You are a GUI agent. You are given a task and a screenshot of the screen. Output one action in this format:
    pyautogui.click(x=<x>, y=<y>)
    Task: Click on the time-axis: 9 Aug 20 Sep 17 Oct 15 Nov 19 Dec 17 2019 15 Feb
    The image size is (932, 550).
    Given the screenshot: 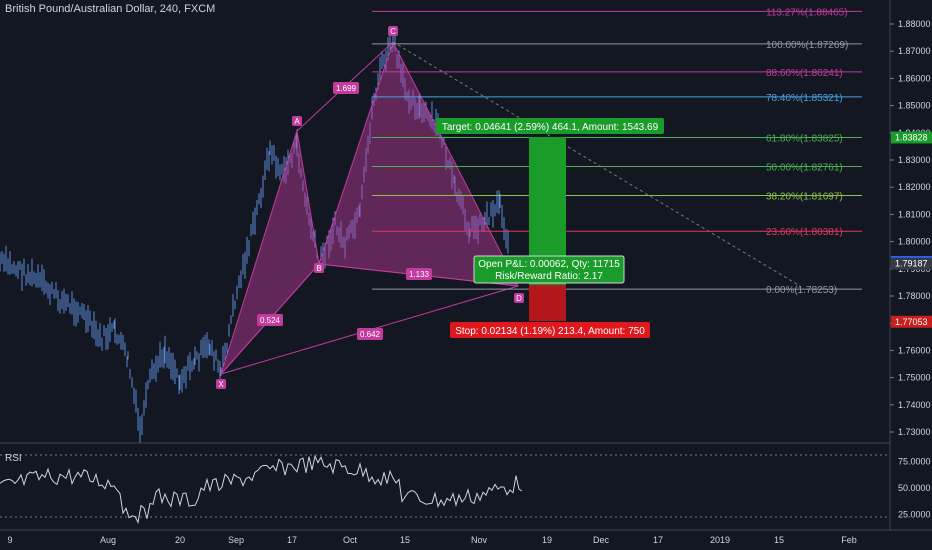 What is the action you would take?
    pyautogui.click(x=431, y=540)
    